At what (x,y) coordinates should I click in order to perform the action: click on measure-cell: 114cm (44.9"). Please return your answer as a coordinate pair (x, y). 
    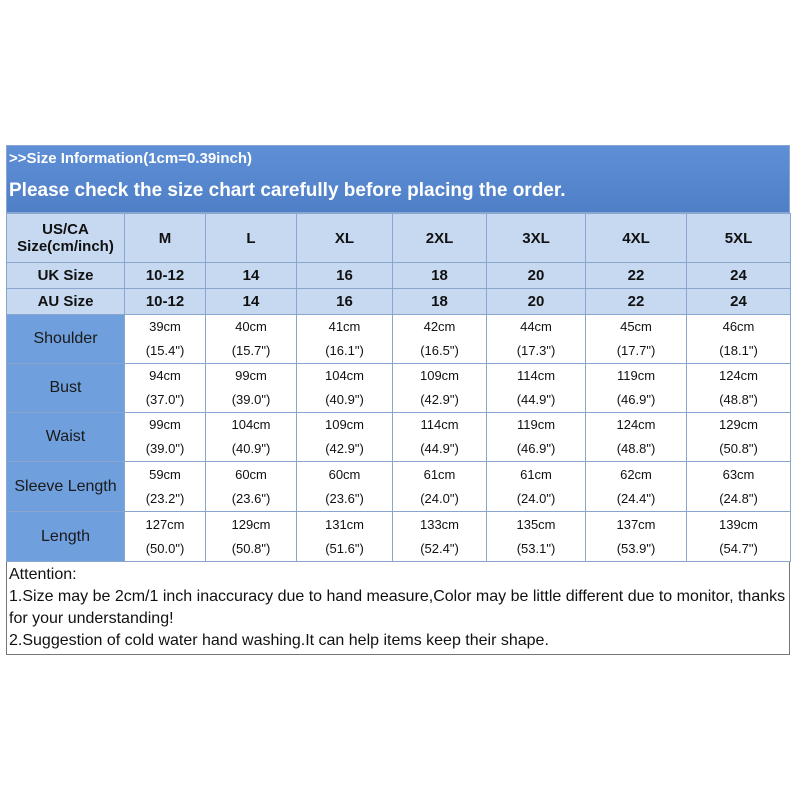
    Looking at the image, I should click on (536, 388).